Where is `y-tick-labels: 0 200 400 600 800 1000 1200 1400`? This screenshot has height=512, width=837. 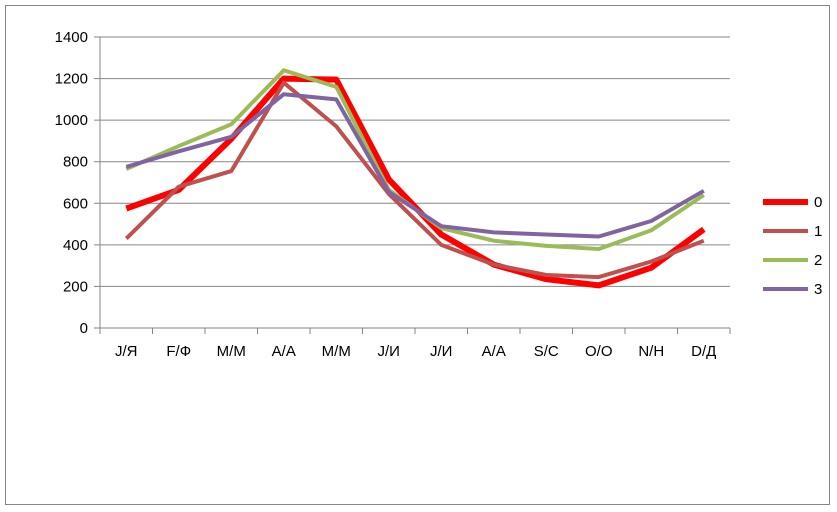
y-tick-labels: 0 200 400 600 800 1000 1200 1400 is located at coordinates (71, 183).